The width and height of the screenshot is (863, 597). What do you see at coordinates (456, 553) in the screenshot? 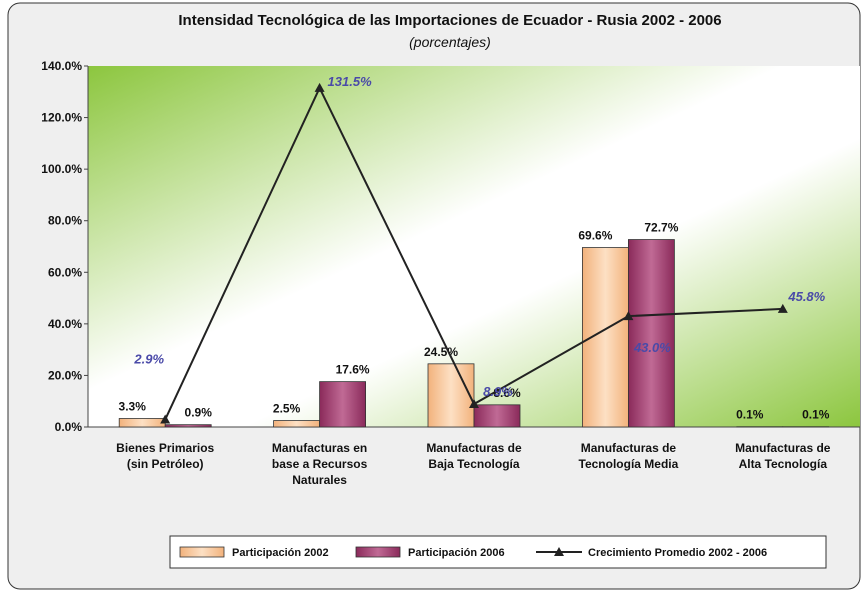
I see `legend-label: Participación 2006` at bounding box center [456, 553].